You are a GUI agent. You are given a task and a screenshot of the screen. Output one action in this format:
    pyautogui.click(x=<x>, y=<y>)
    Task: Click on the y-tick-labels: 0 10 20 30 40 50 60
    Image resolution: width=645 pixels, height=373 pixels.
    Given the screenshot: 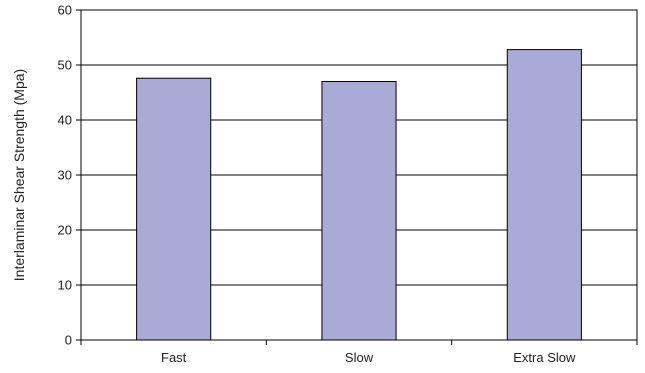 What is the action you would take?
    pyautogui.click(x=65, y=175)
    